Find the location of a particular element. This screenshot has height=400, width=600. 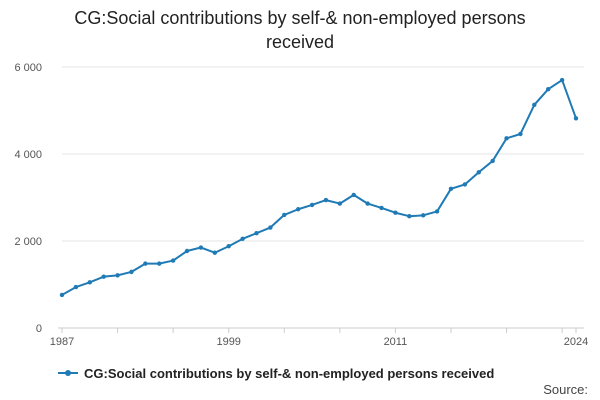

legend-swatch-dot is located at coordinates (68, 373).